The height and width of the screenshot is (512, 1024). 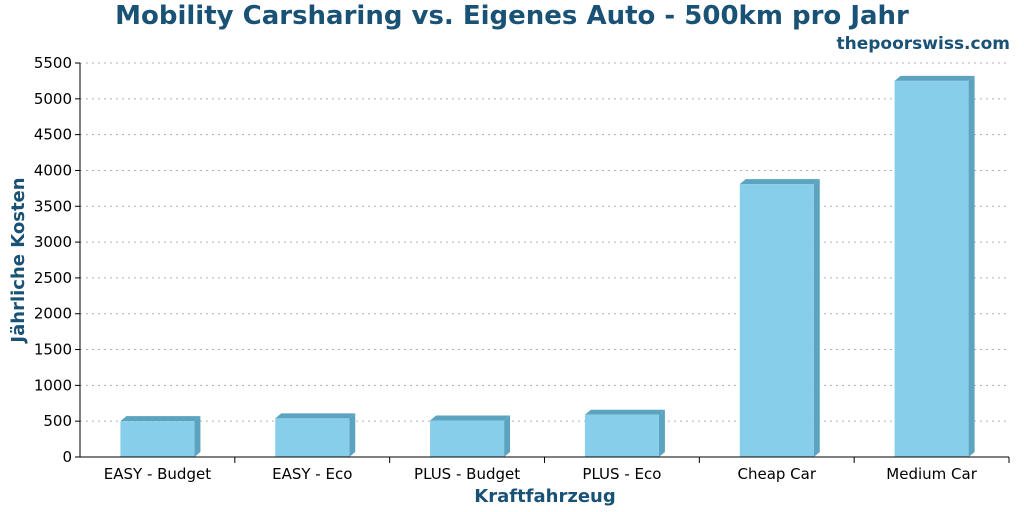 What do you see at coordinates (53, 135) in the screenshot?
I see `y-tick-label: 4500` at bounding box center [53, 135].